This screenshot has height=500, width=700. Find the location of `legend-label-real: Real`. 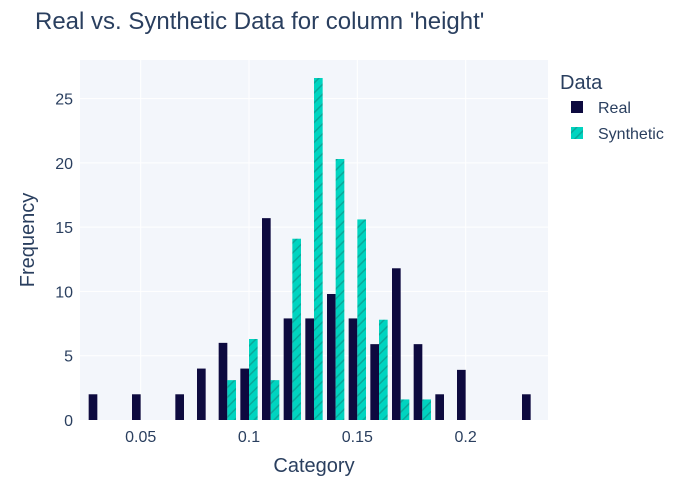

legend-label-real: Real is located at coordinates (614, 108).